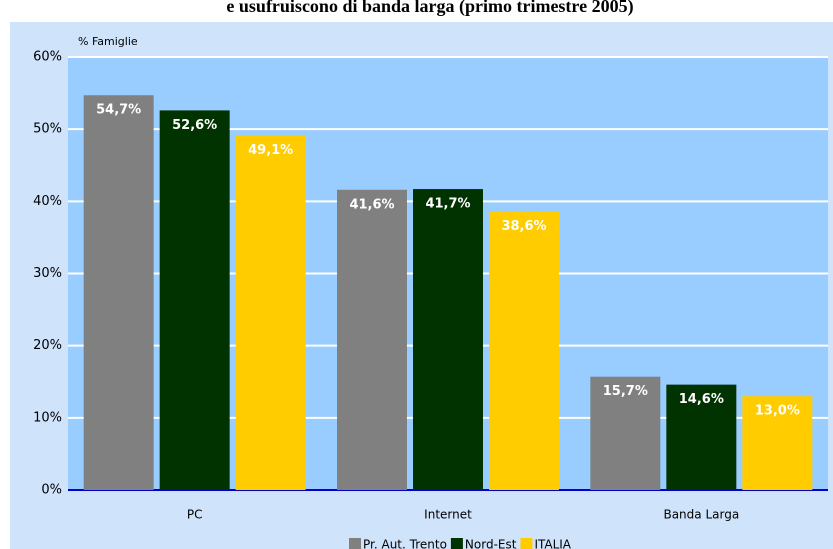 The width and height of the screenshot is (833, 549). Describe the element at coordinates (47, 201) in the screenshot. I see `y-tick-label: 40%` at that location.